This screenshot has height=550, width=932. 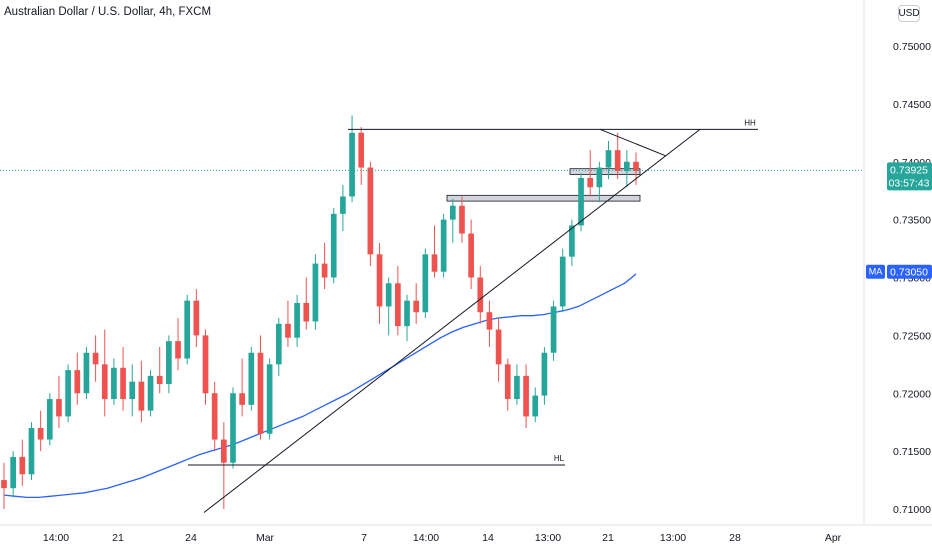 I want to click on y-tick-label: 0.72000, so click(x=912, y=394).